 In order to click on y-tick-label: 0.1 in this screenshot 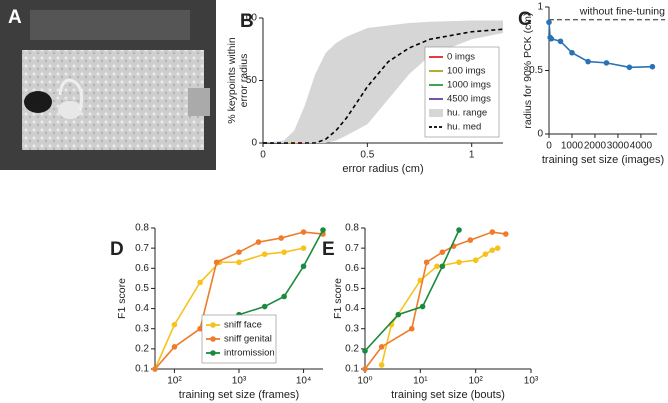, I will do `click(352, 369)`.